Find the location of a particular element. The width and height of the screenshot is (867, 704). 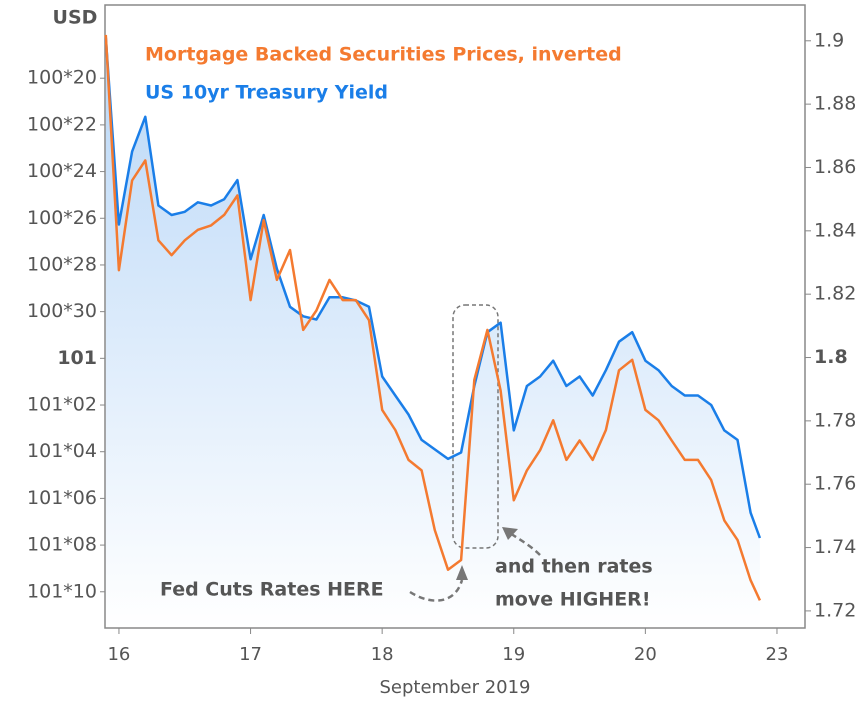

y-tick-label: 100*22 is located at coordinates (62, 124).